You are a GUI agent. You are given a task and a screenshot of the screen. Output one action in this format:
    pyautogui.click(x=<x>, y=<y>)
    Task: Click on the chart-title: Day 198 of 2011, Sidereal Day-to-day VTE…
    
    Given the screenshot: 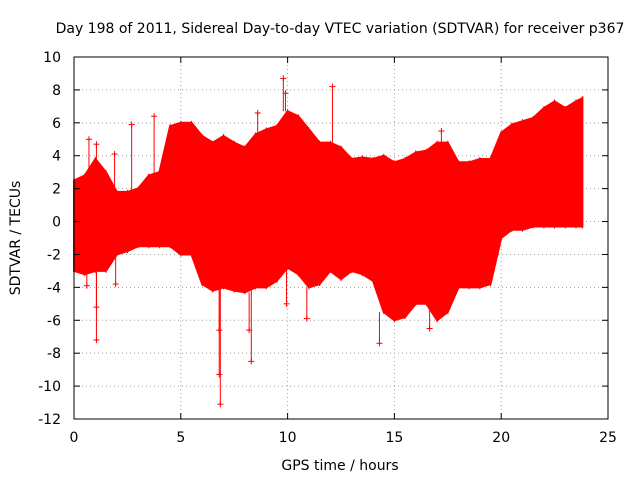 What is the action you would take?
    pyautogui.click(x=340, y=29)
    